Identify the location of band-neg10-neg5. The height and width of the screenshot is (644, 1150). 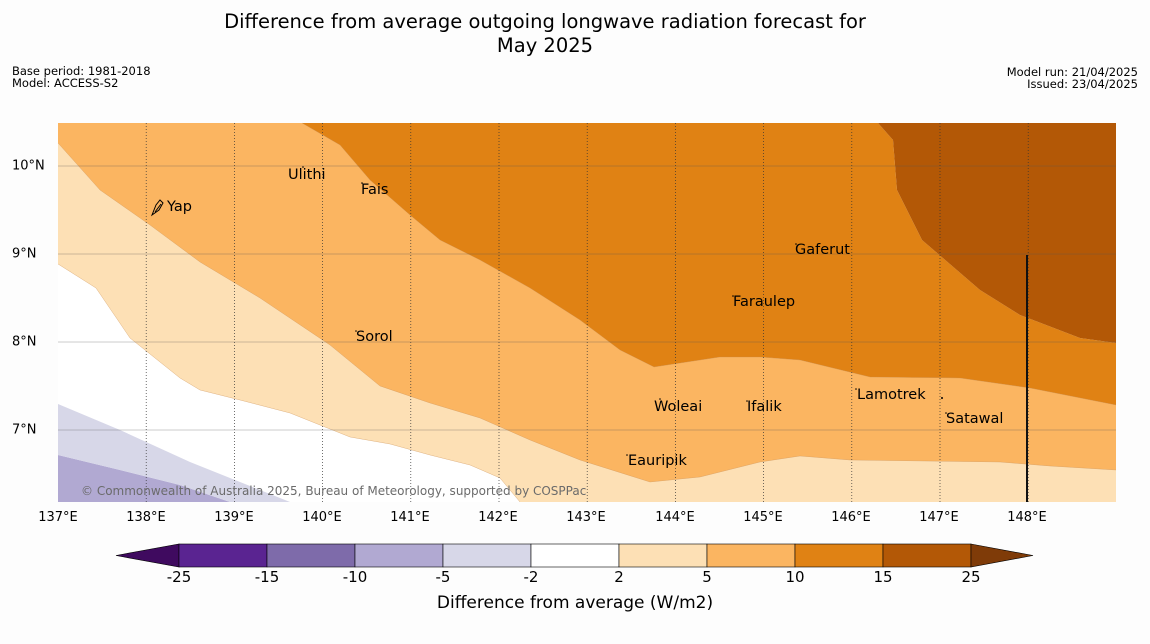
(144, 478).